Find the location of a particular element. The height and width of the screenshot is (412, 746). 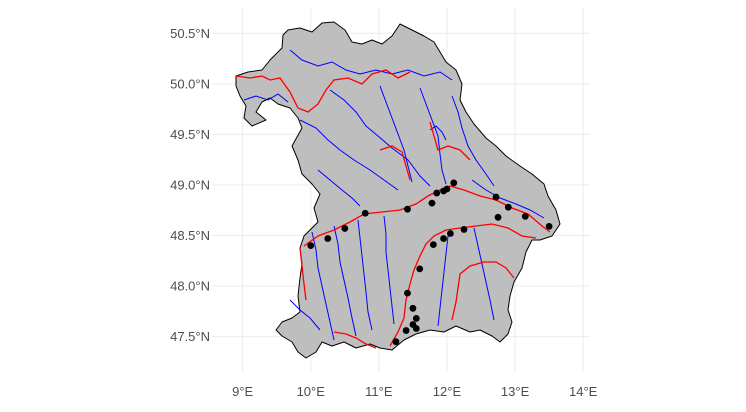

x-tick-label: 11°E is located at coordinates (379, 391).